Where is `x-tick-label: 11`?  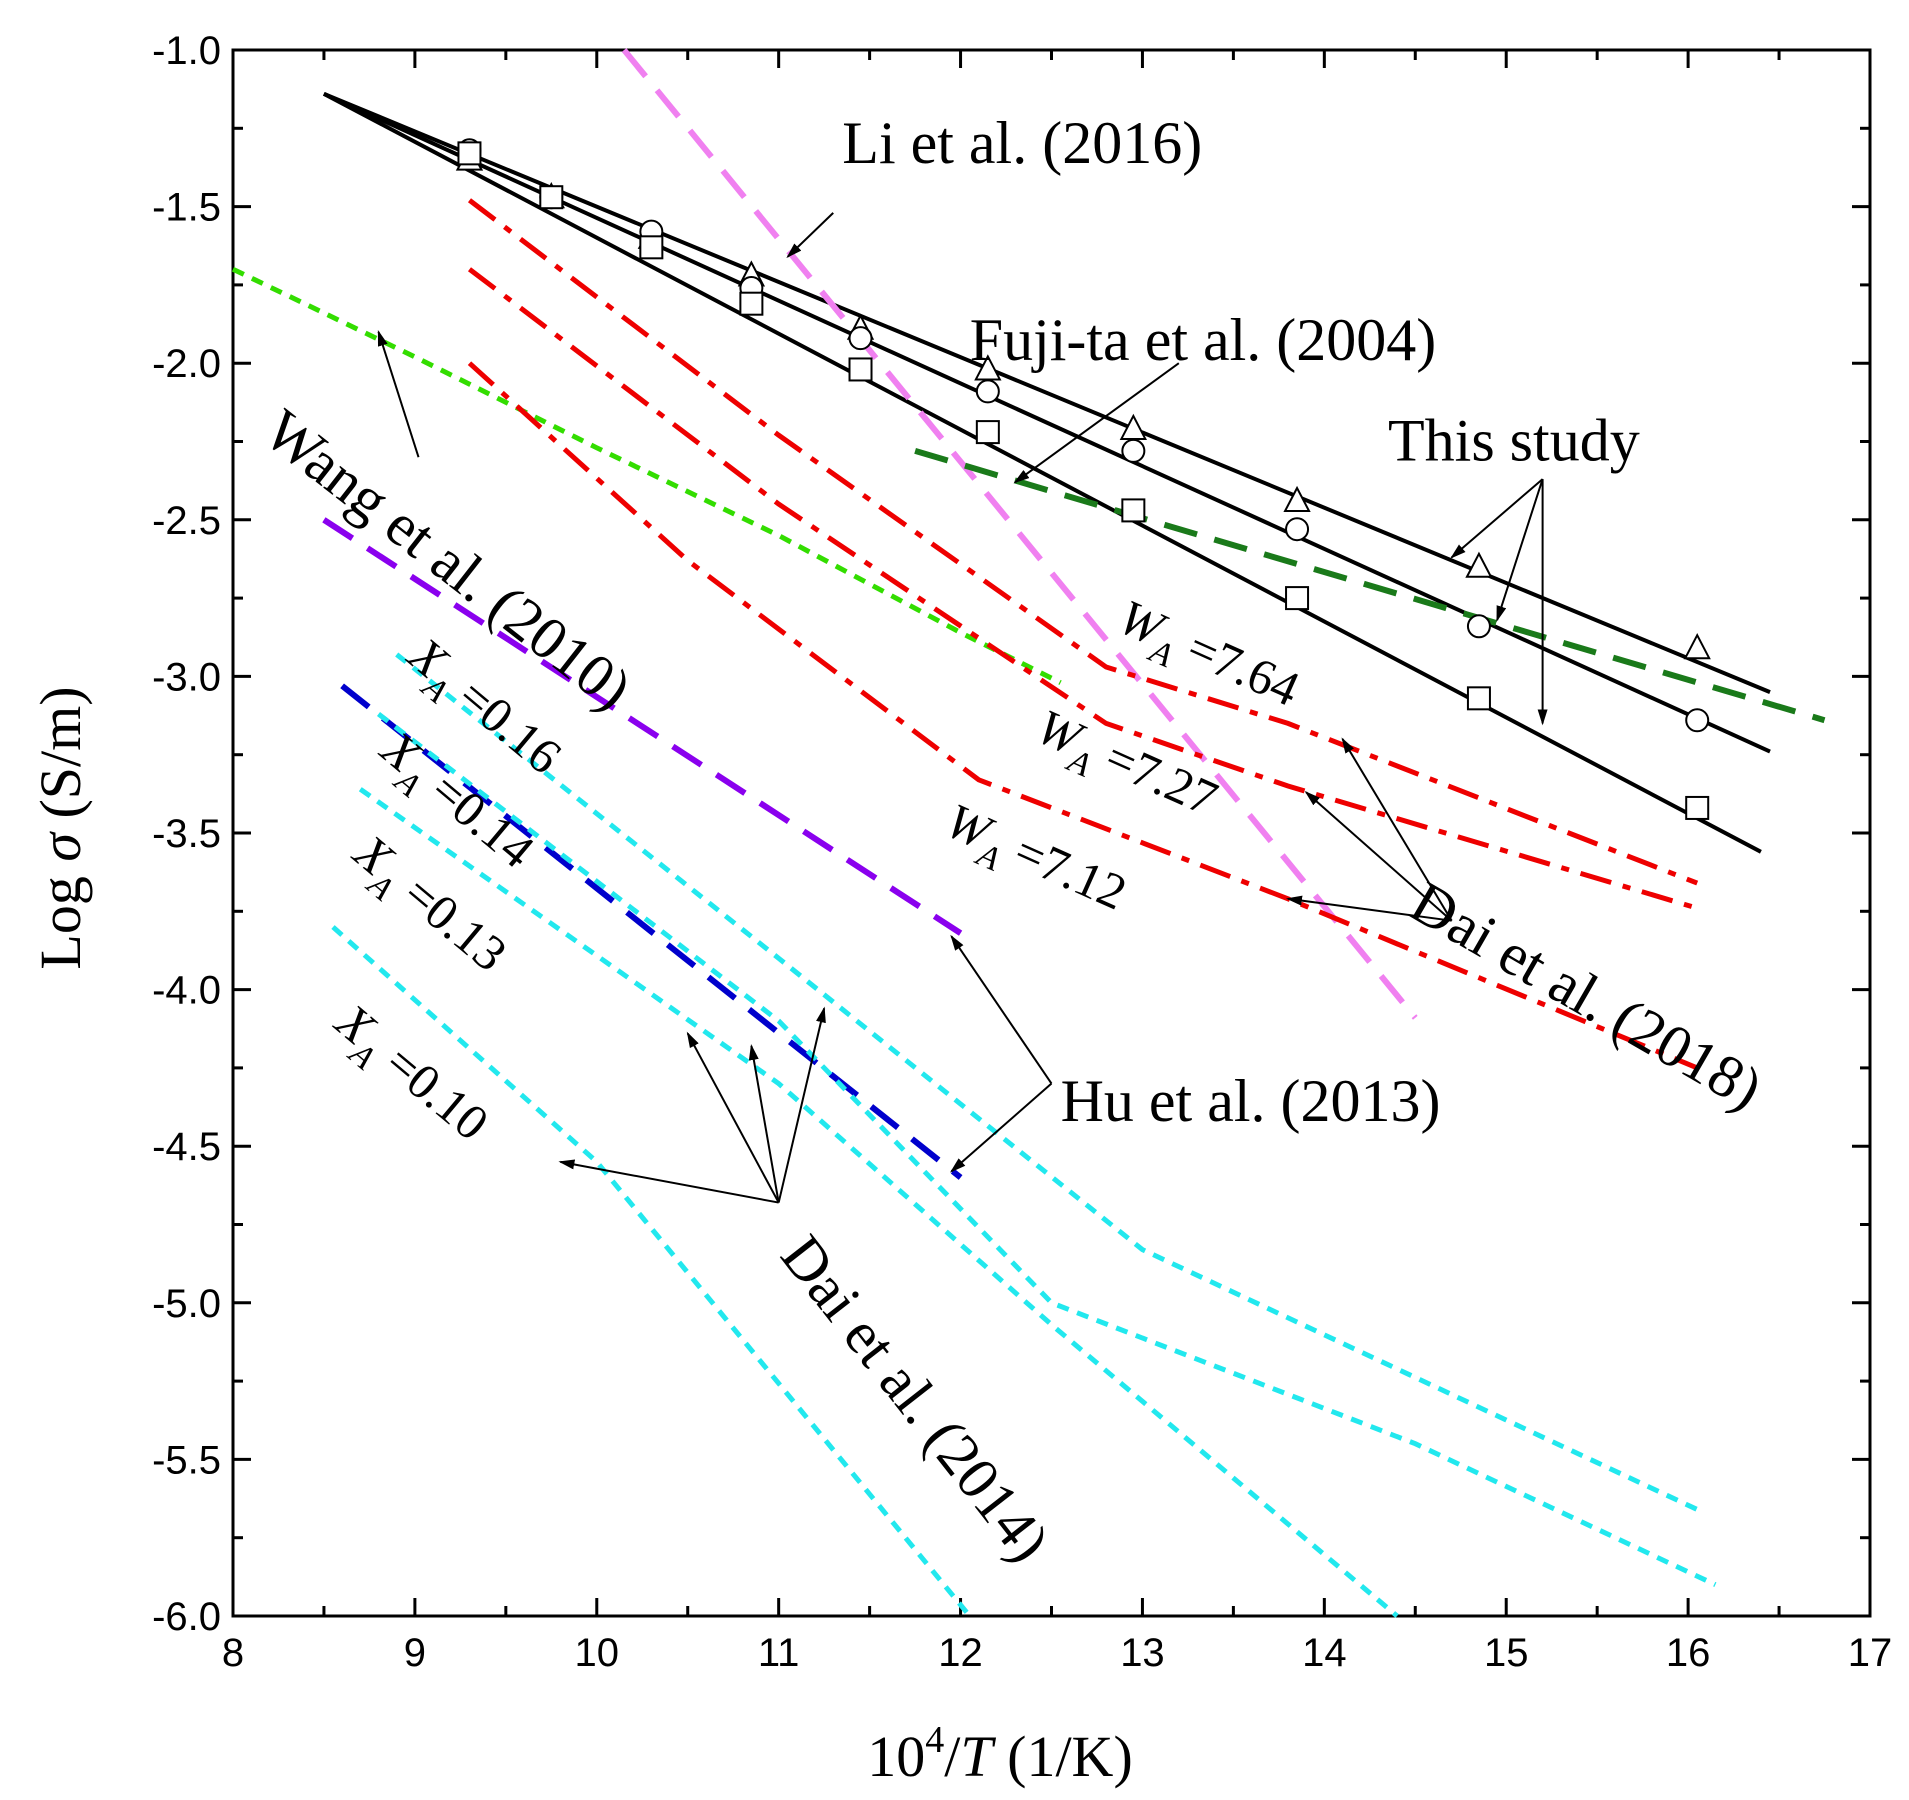 x-tick-label: 11 is located at coordinates (779, 1653).